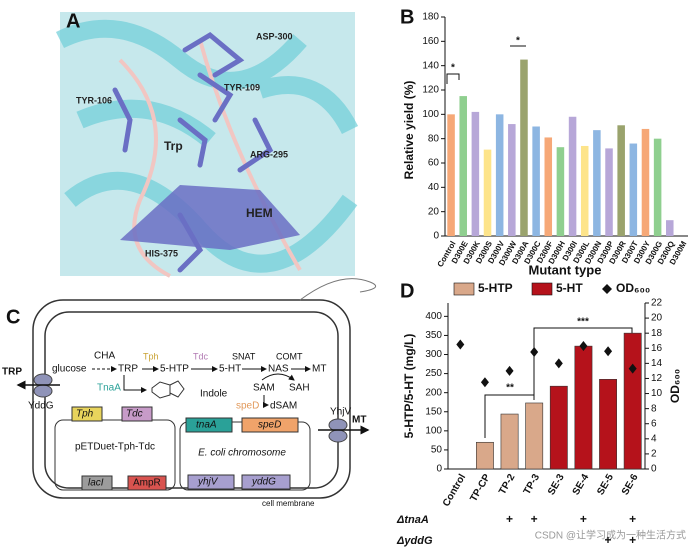 The width and height of the screenshot is (691, 549). Describe the element at coordinates (242, 87) in the screenshot. I see `residue-label: TYR-109` at that location.